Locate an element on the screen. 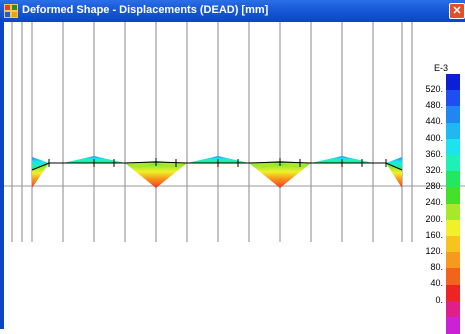  legend-value-label: 200. is located at coordinates (434, 218).